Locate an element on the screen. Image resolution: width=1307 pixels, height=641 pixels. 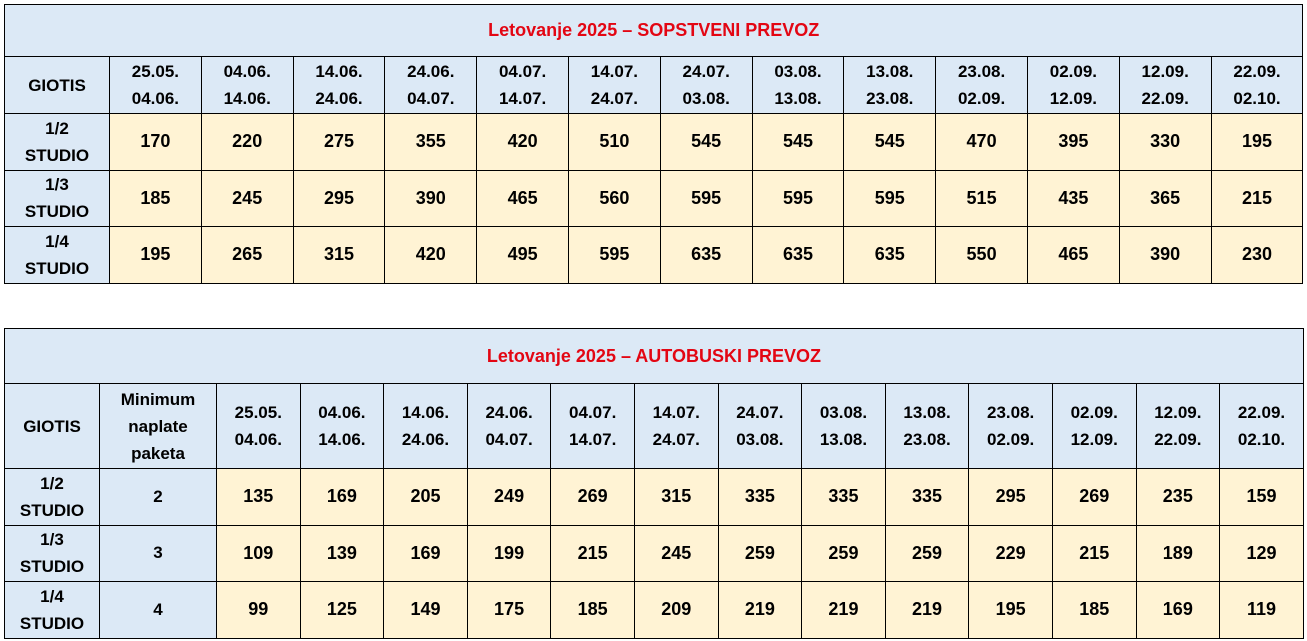
min-header-line: paketa is located at coordinates (158, 453).